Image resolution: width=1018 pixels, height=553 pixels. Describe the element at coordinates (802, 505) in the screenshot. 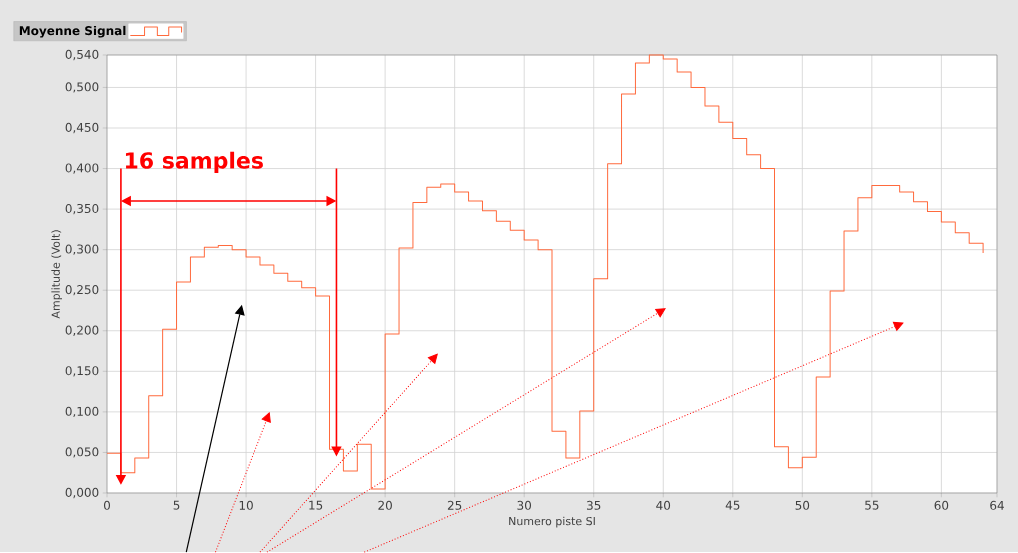

I see `x-tick-label: 50` at that location.